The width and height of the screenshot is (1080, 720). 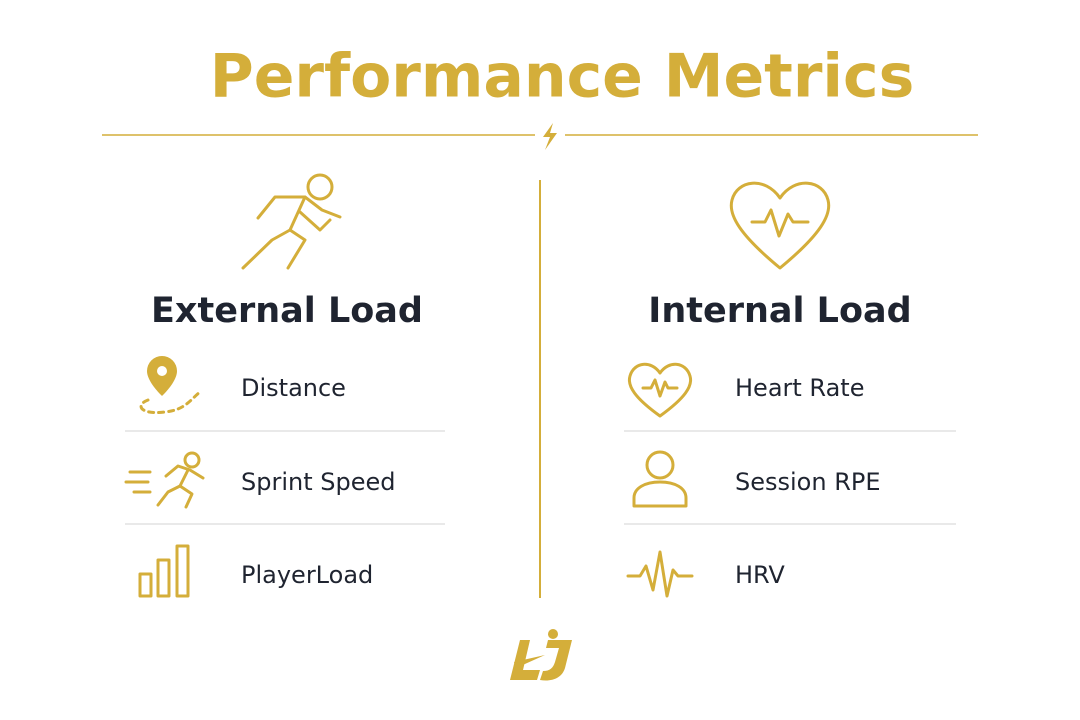 What do you see at coordinates (660, 390) in the screenshot?
I see `heart-rate-icon` at bounding box center [660, 390].